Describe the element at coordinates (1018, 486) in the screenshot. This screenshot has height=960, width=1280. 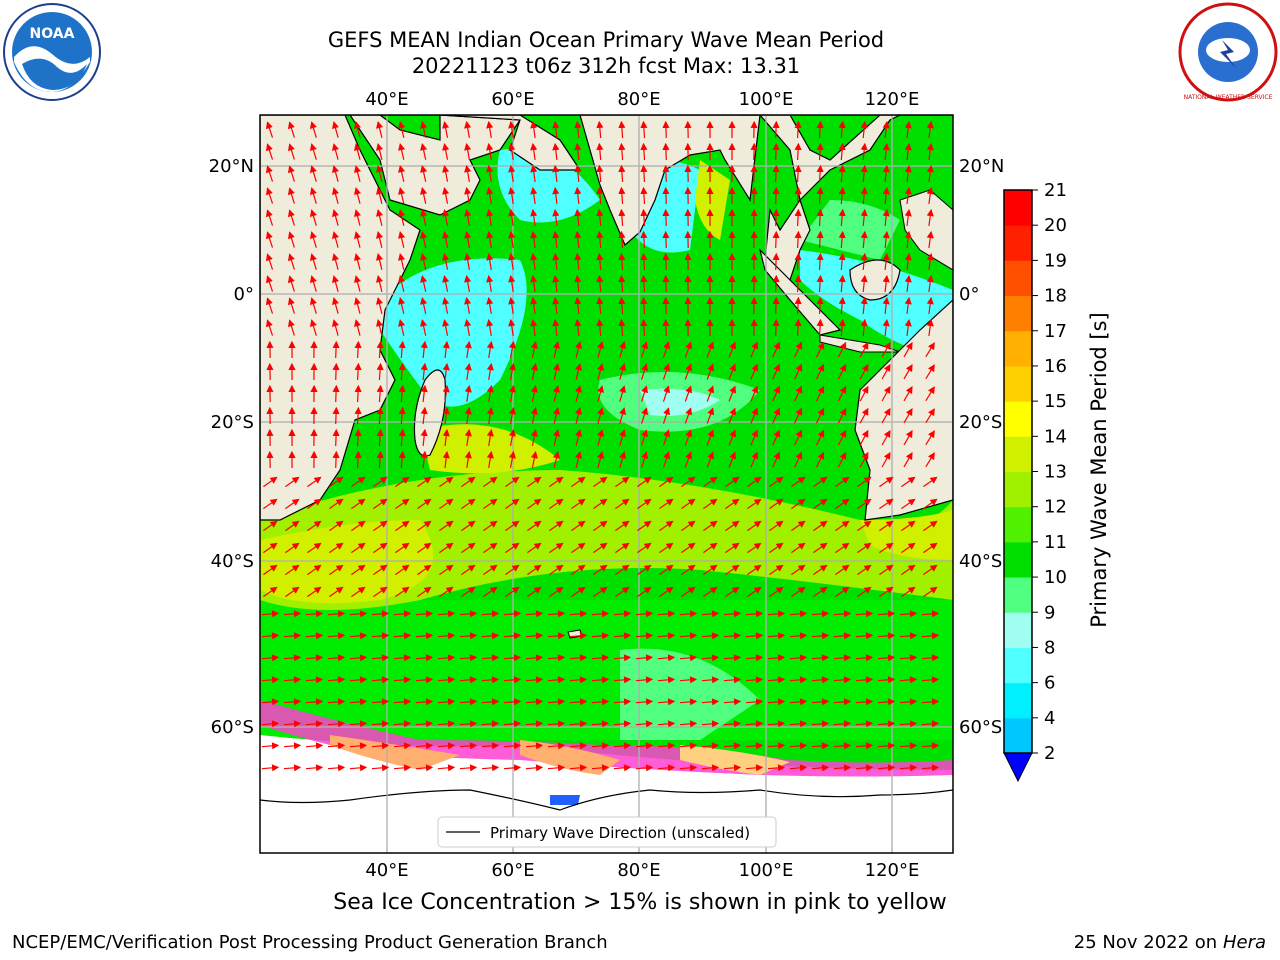
I see `colorbar` at that location.